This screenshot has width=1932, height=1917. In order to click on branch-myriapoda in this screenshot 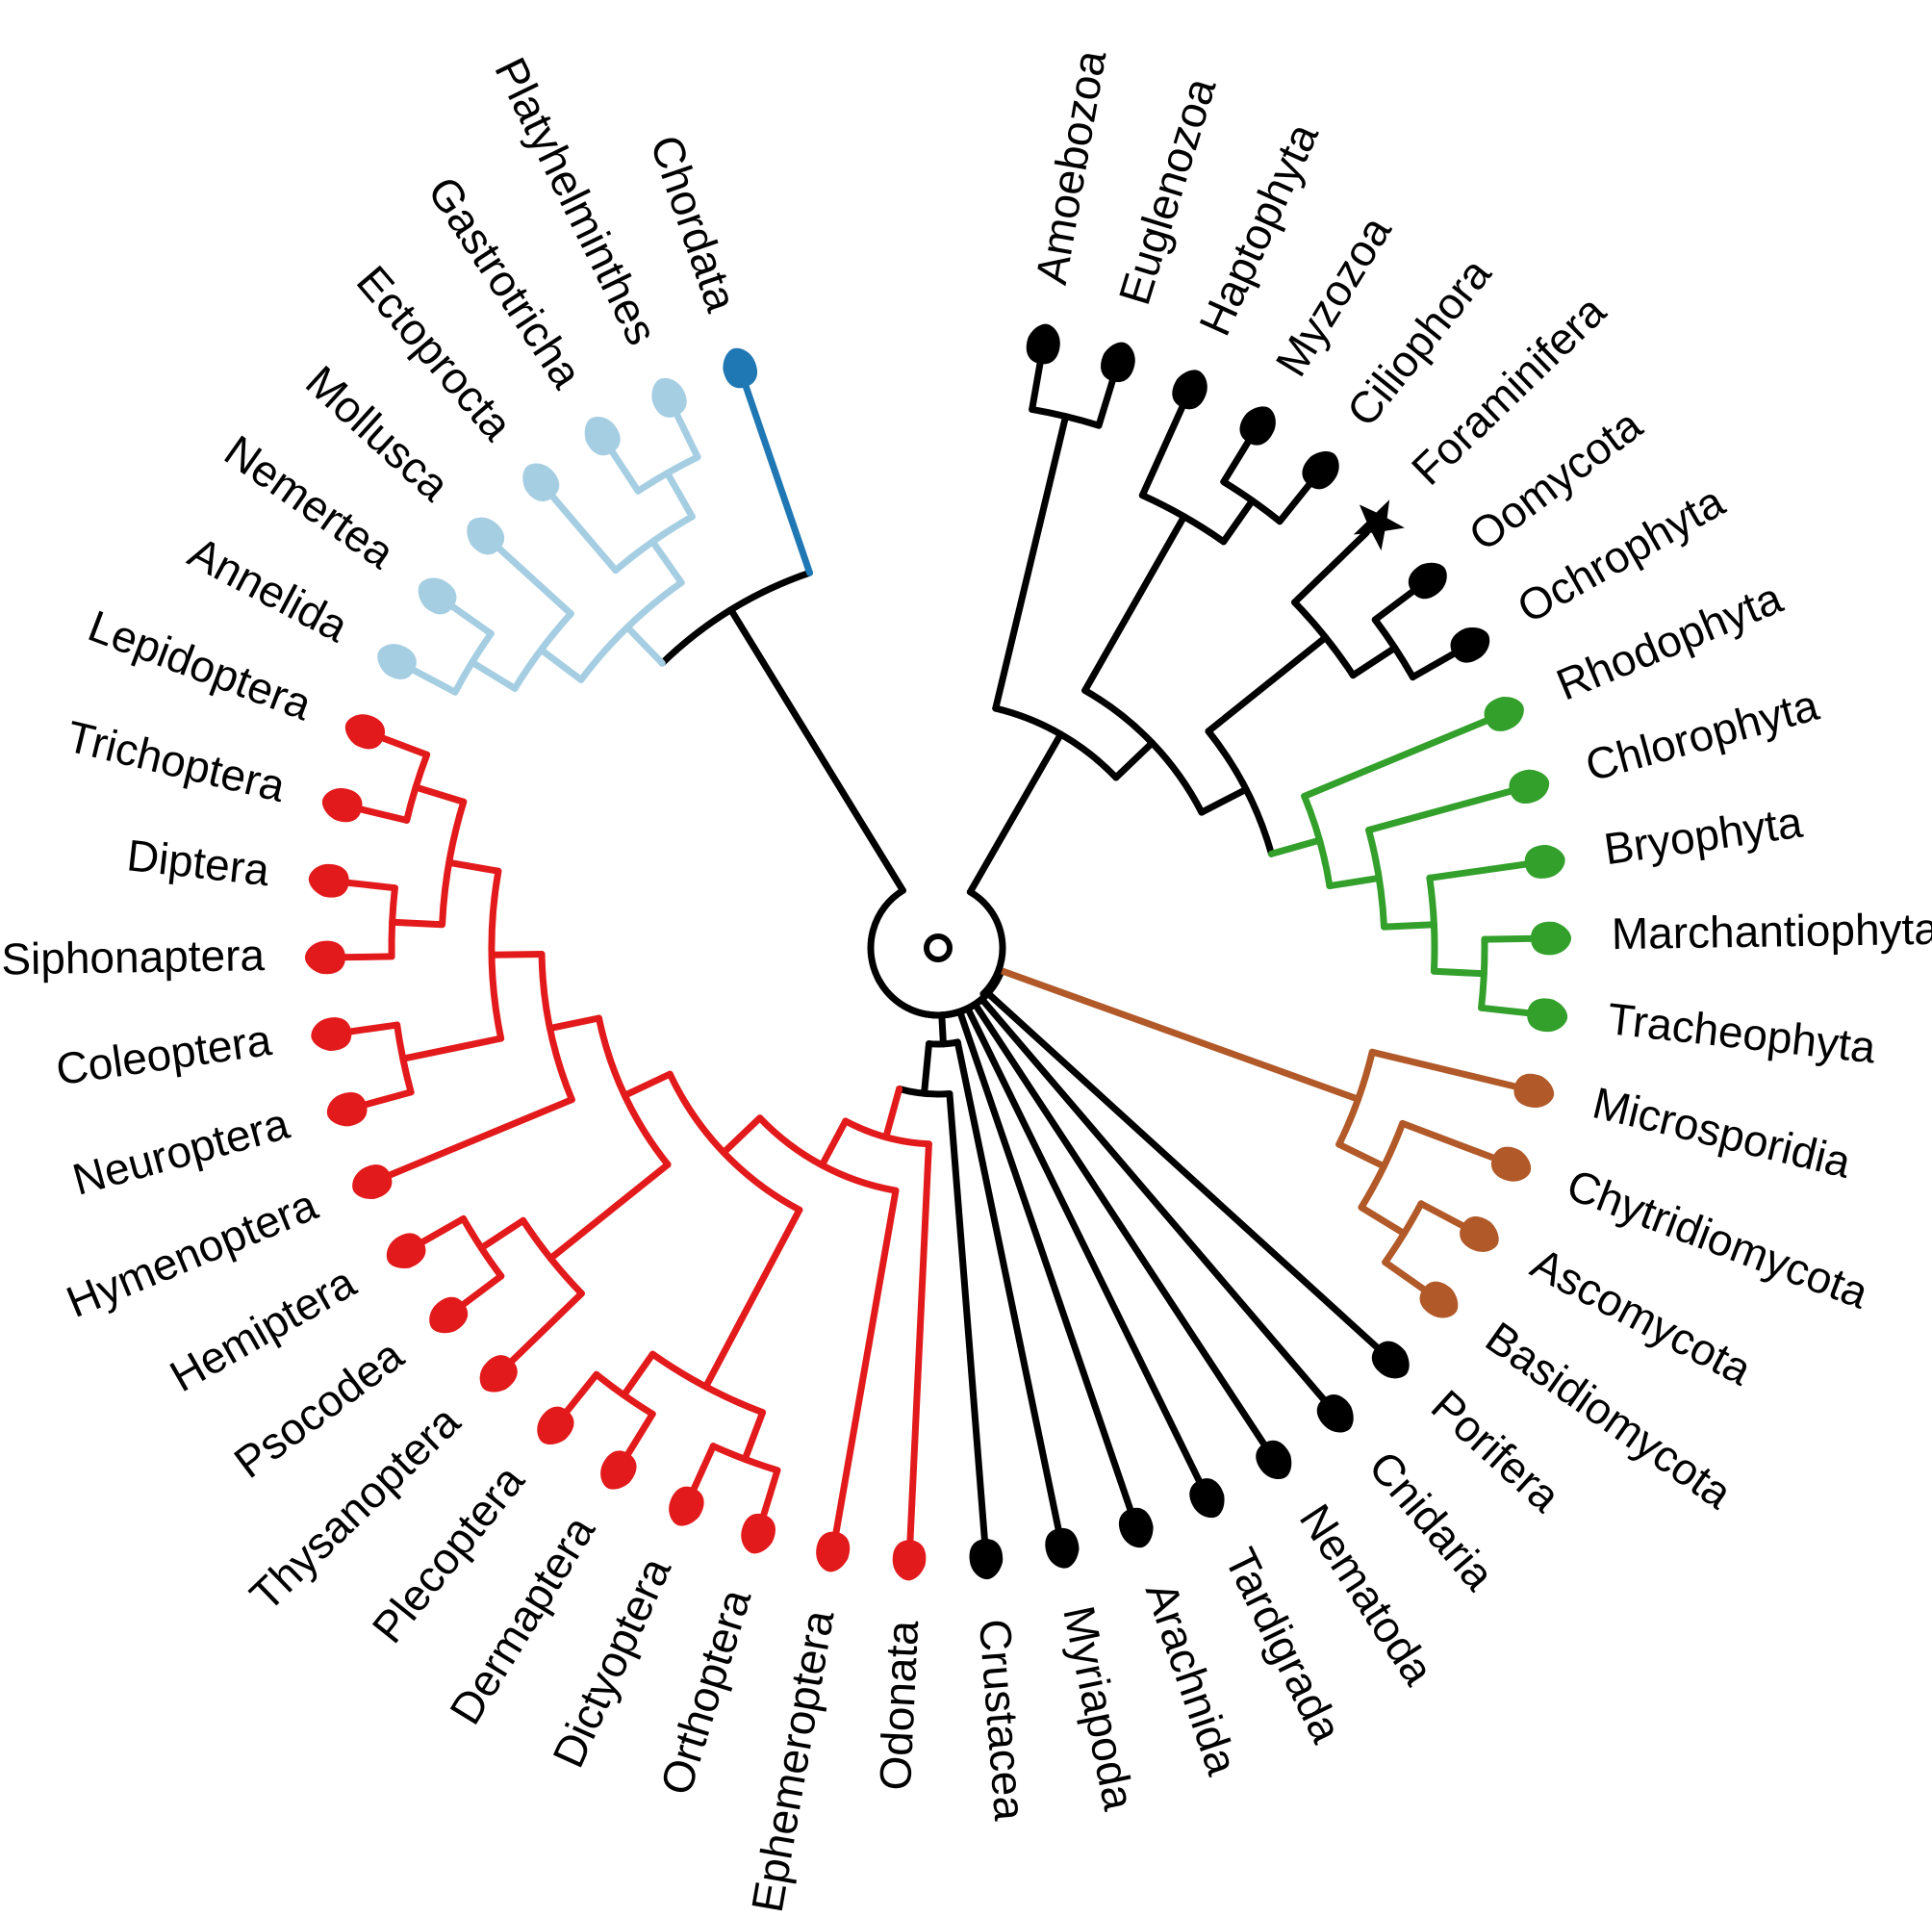, I will do `click(1008, 1287)`.